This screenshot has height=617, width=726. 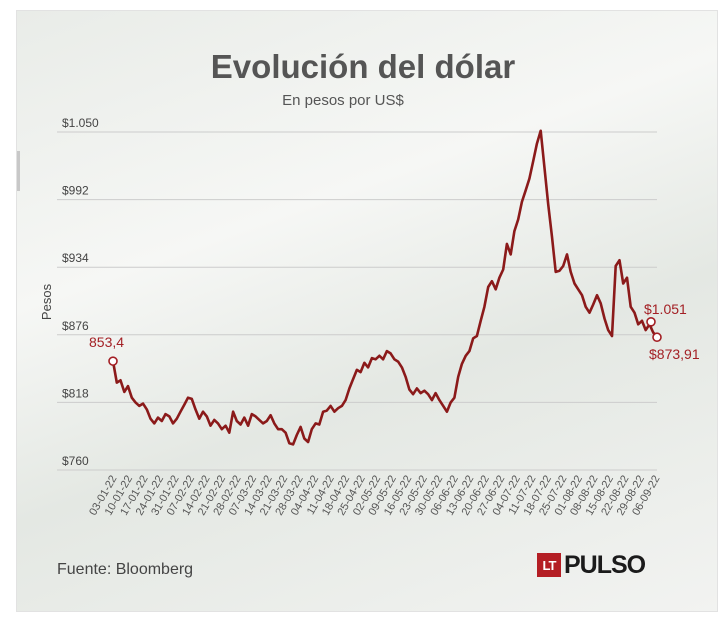 What do you see at coordinates (75, 393) in the screenshot?
I see `y-tick-label: $818` at bounding box center [75, 393].